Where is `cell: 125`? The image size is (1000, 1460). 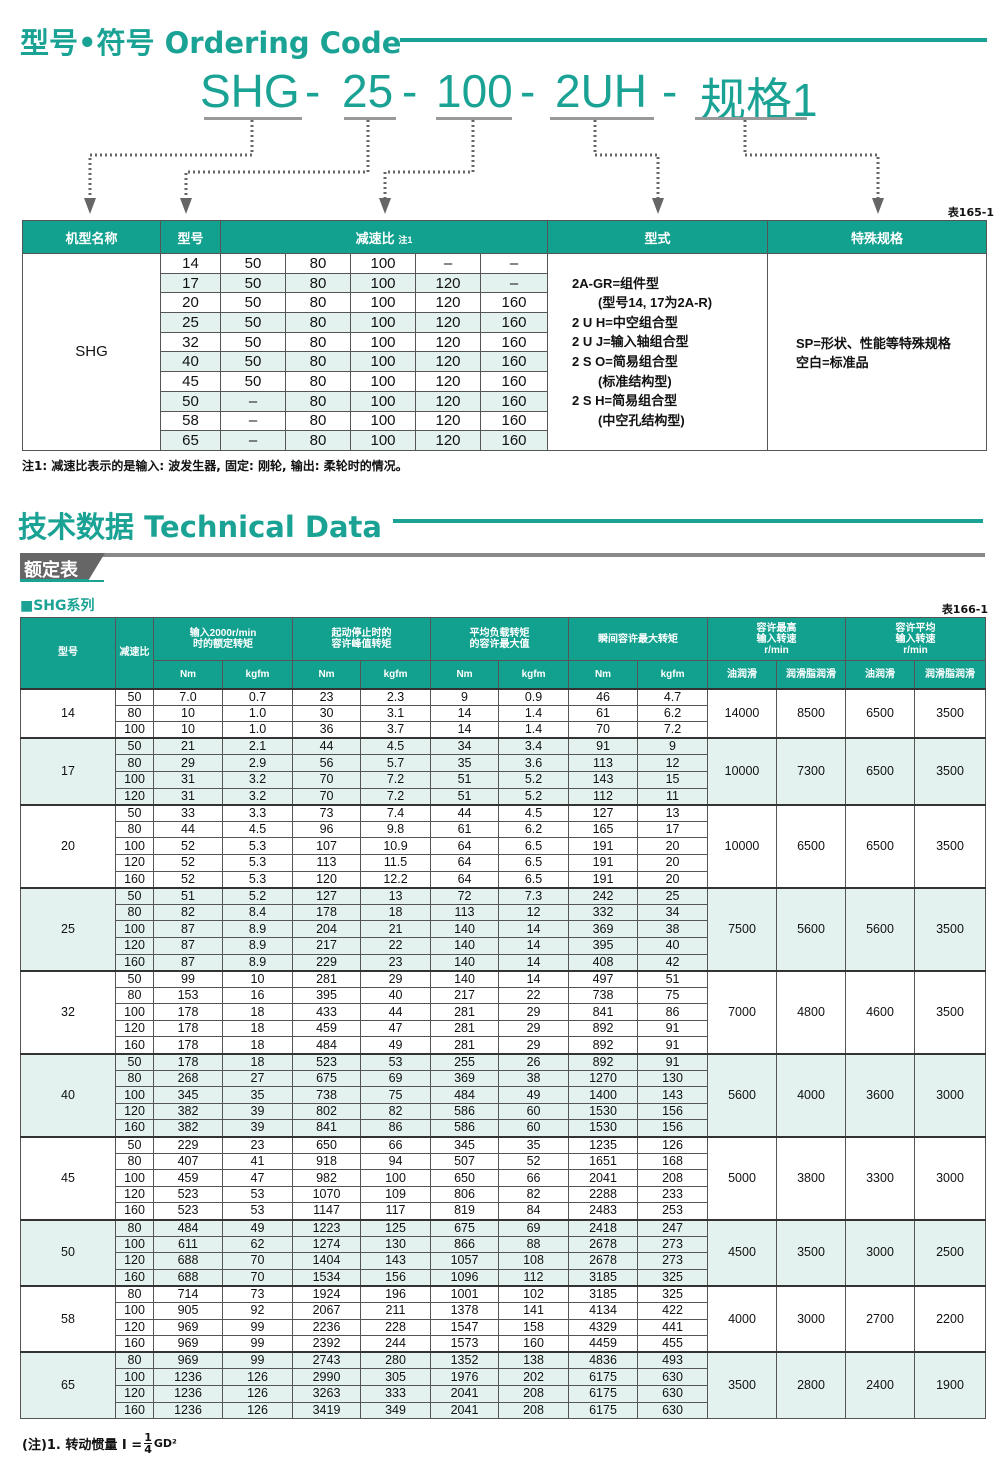
cell: 125 is located at coordinates (396, 1228).